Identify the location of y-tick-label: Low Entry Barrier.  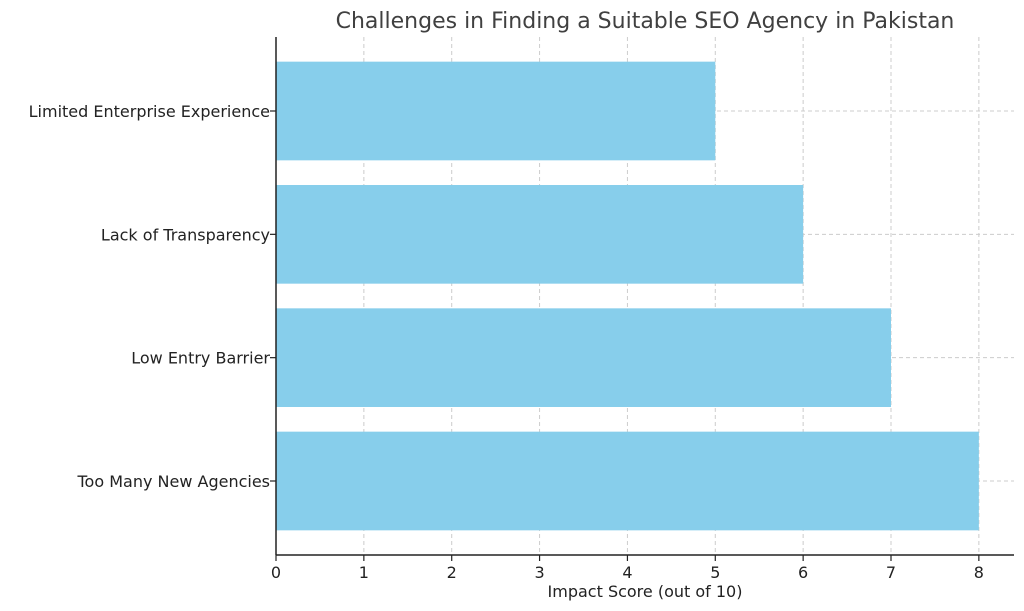
(200, 358).